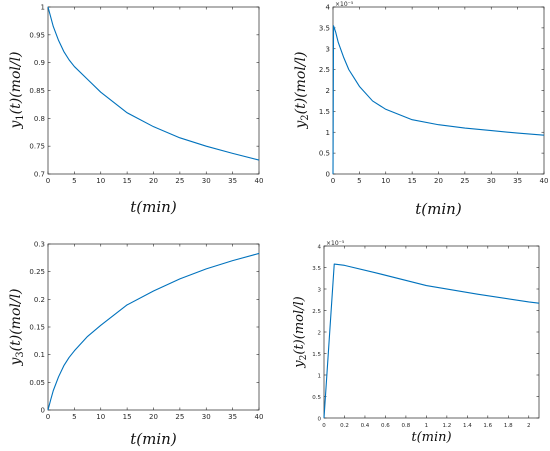 The image size is (550, 451). Describe the element at coordinates (39, 355) in the screenshot. I see `y-tick-label: 0.1` at that location.